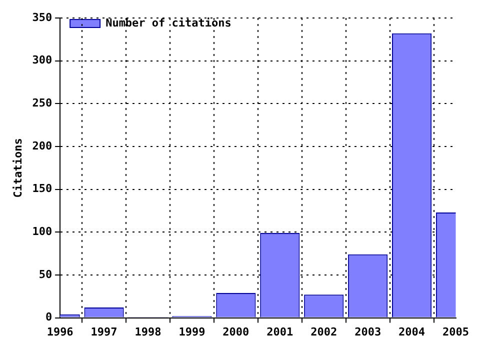 The height and width of the screenshot is (350, 480). Describe the element at coordinates (60, 331) in the screenshot. I see `x-tick-label: 1996` at that location.